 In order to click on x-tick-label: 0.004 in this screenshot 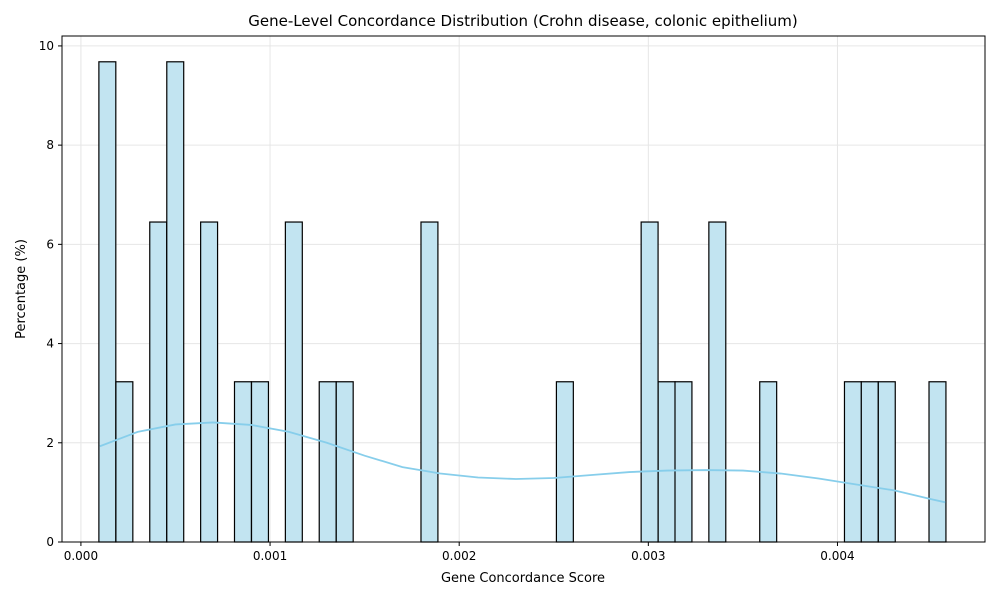, I will do `click(837, 556)`.